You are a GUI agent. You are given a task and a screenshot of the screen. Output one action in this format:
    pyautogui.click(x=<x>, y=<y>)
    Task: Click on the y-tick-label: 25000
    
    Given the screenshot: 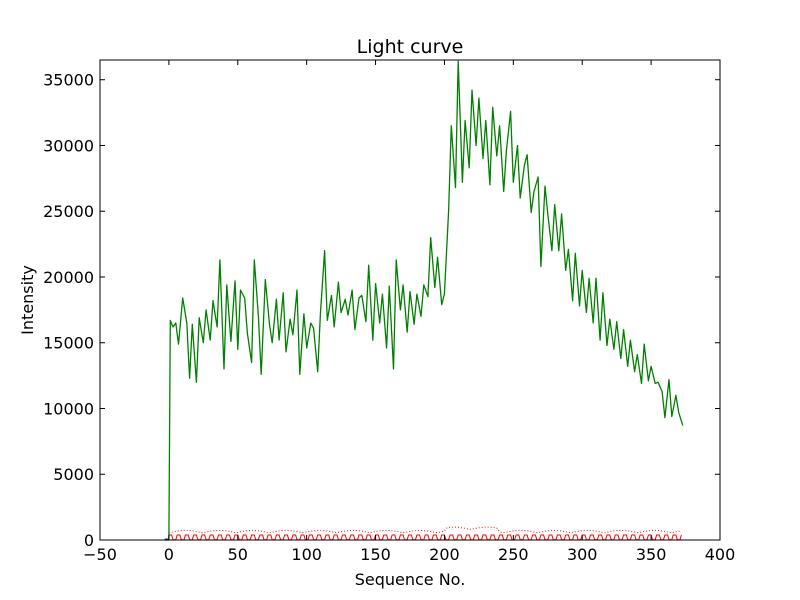 What is the action you would take?
    pyautogui.click(x=68, y=211)
    